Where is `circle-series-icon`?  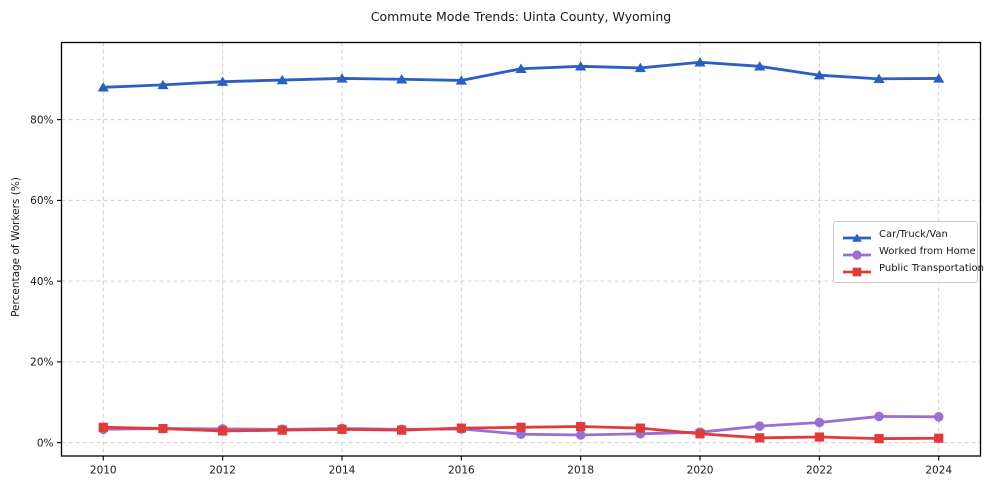 circle-series-icon is located at coordinates (857, 253).